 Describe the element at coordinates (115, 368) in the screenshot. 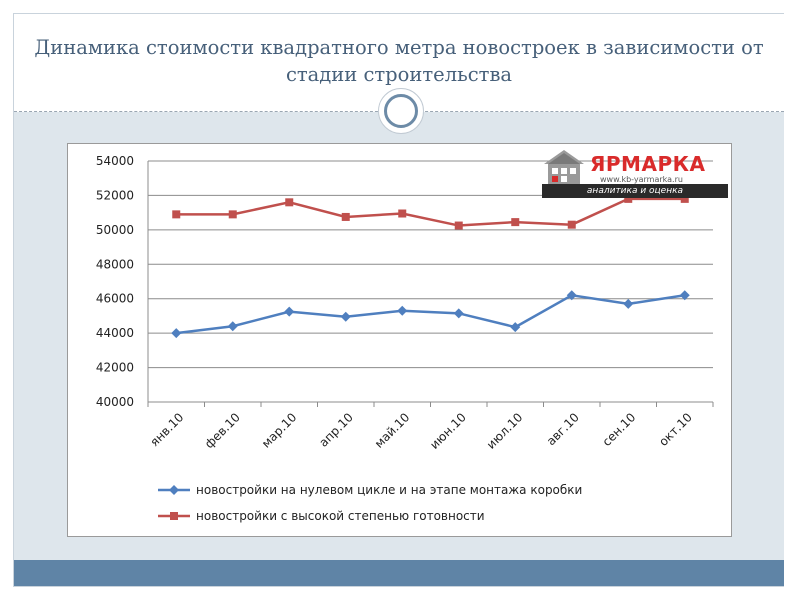

I see `y-tick-label: 42000` at that location.